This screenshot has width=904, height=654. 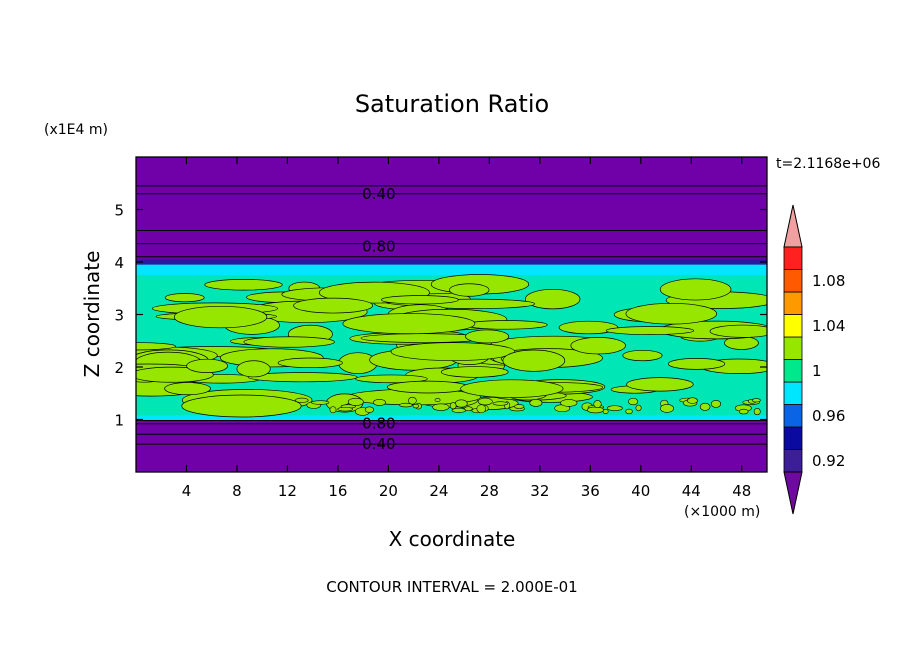 I want to click on band-cyan, so click(x=451, y=270).